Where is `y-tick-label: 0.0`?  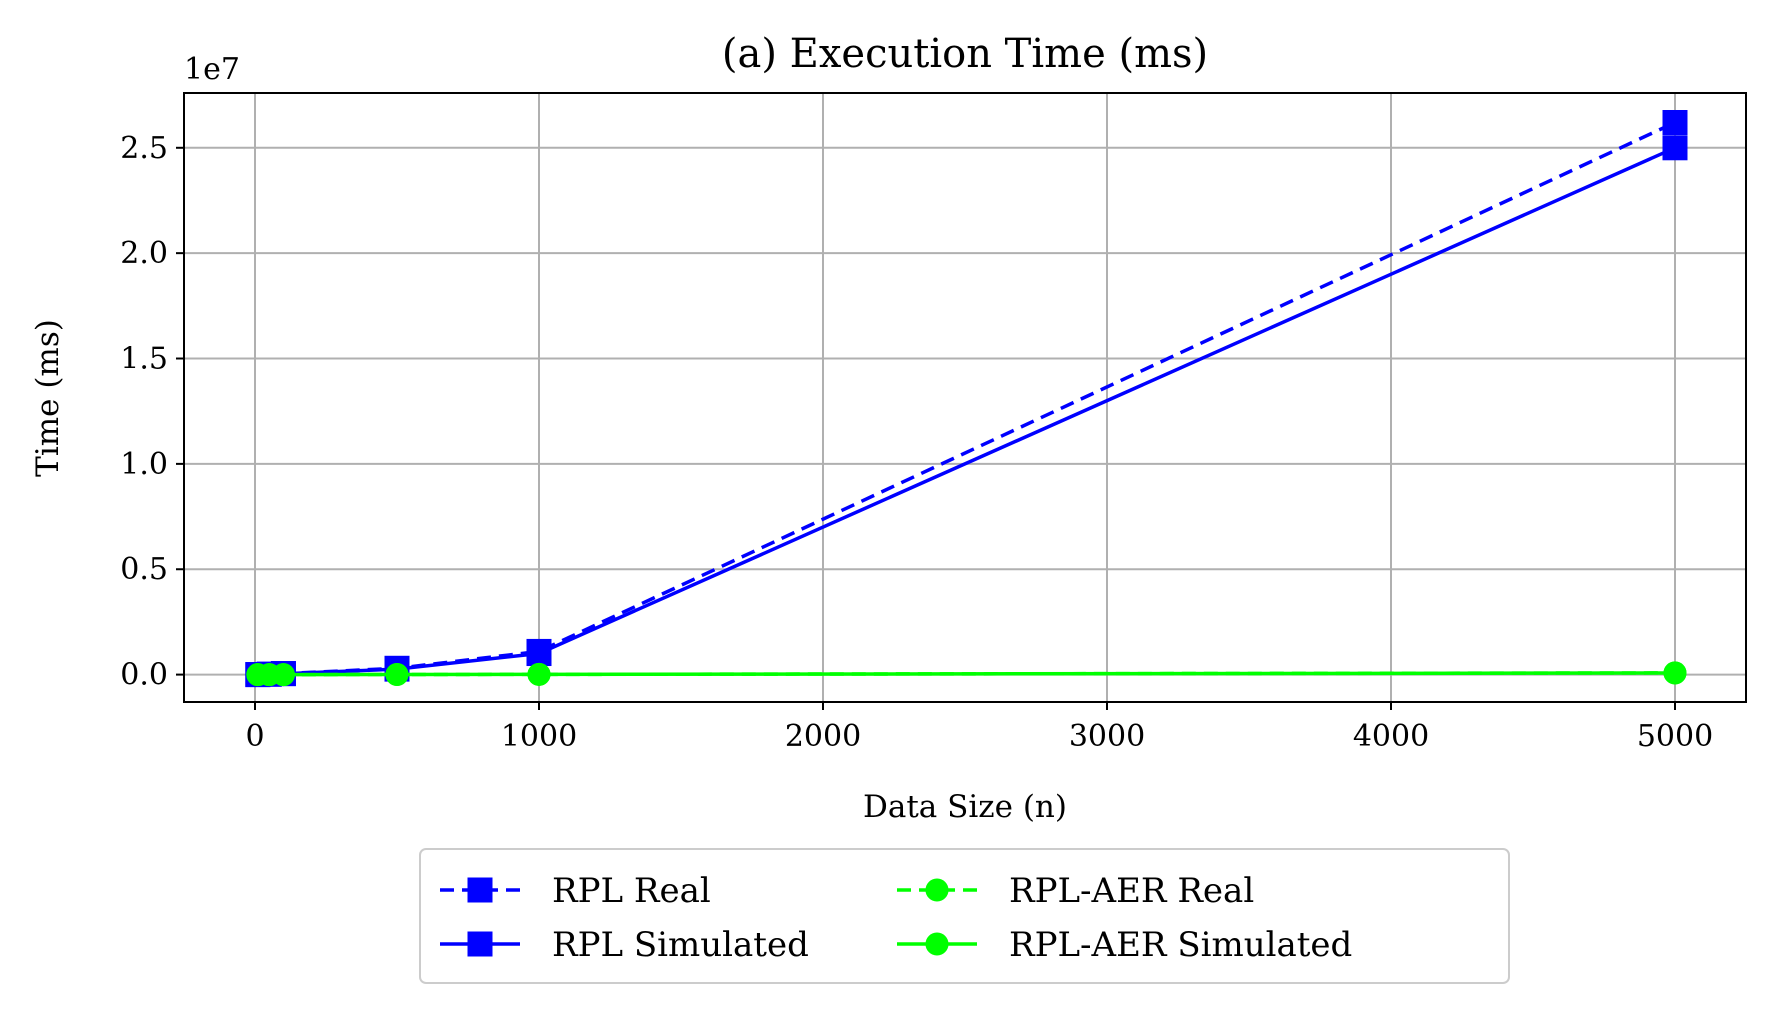 y-tick-label: 0.0 is located at coordinates (144, 675).